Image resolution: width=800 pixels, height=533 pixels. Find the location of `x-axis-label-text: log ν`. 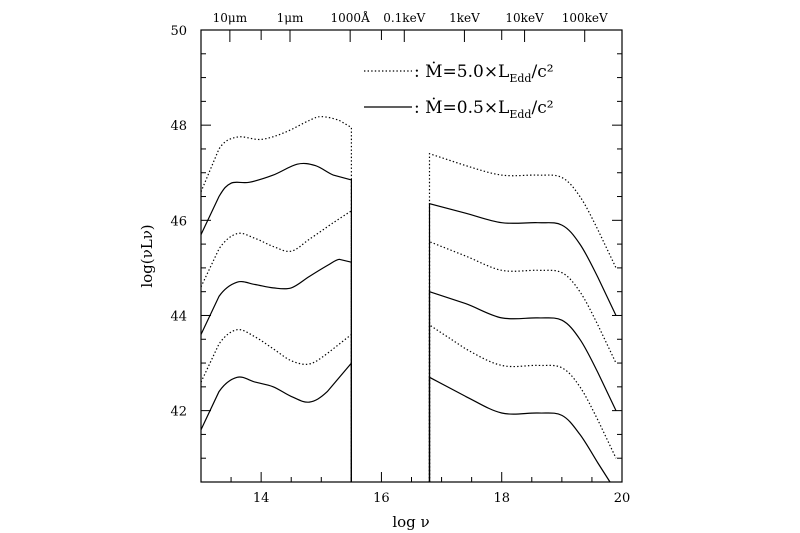

x-axis-label-text: log ν is located at coordinates (410, 522).